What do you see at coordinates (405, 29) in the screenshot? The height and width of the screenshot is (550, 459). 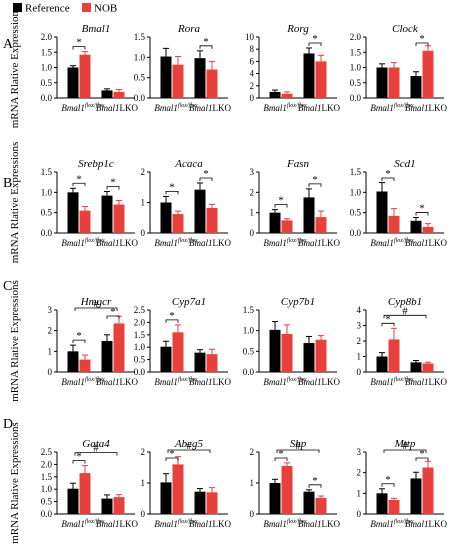 I see `chart-title: Clock` at bounding box center [405, 29].